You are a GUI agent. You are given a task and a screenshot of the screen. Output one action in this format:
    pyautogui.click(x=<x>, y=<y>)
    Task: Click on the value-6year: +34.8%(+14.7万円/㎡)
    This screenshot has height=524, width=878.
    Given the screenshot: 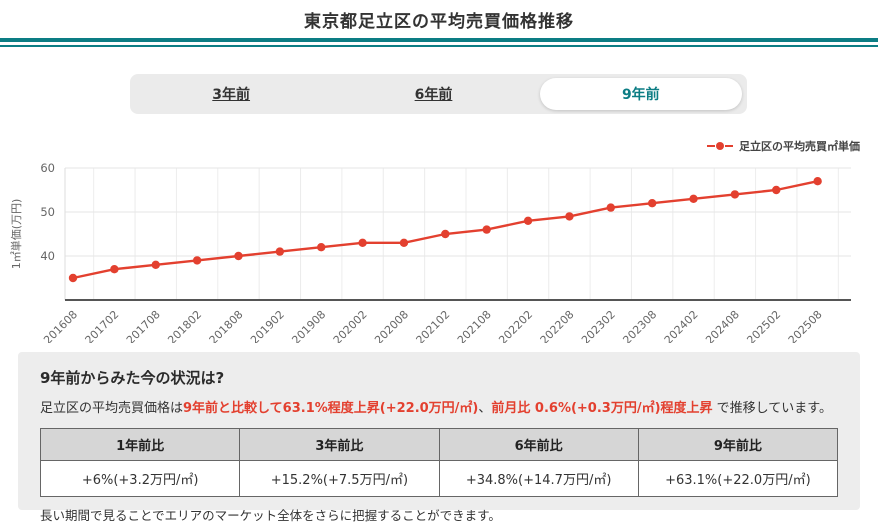 What is the action you would take?
    pyautogui.click(x=538, y=478)
    